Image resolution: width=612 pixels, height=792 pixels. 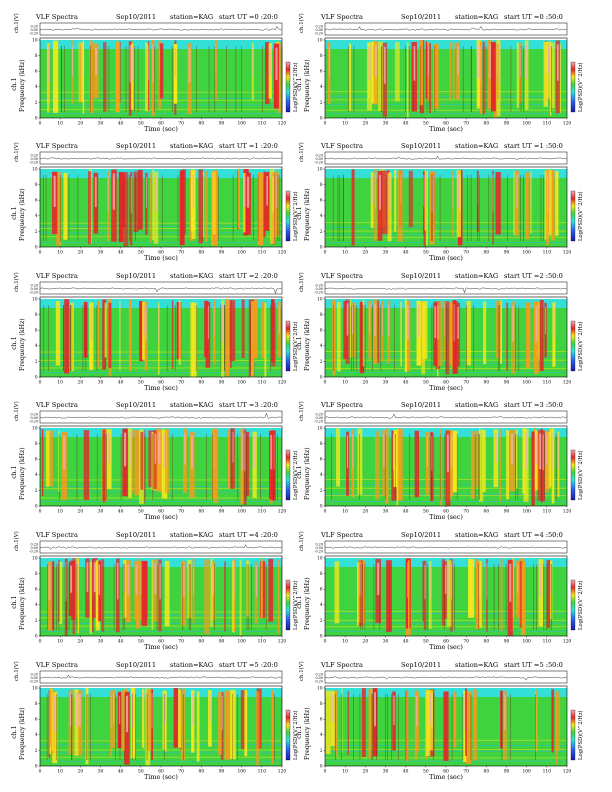 What do you see at coordinates (573, 475) in the screenshot?
I see `colorbar` at bounding box center [573, 475].